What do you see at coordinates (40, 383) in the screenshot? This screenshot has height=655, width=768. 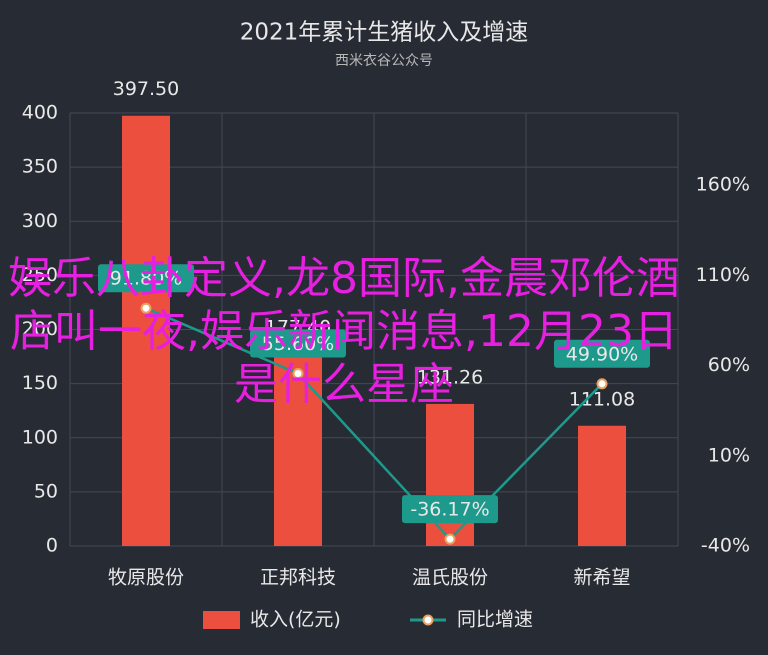 I see `y-tick-label: 150` at bounding box center [40, 383].